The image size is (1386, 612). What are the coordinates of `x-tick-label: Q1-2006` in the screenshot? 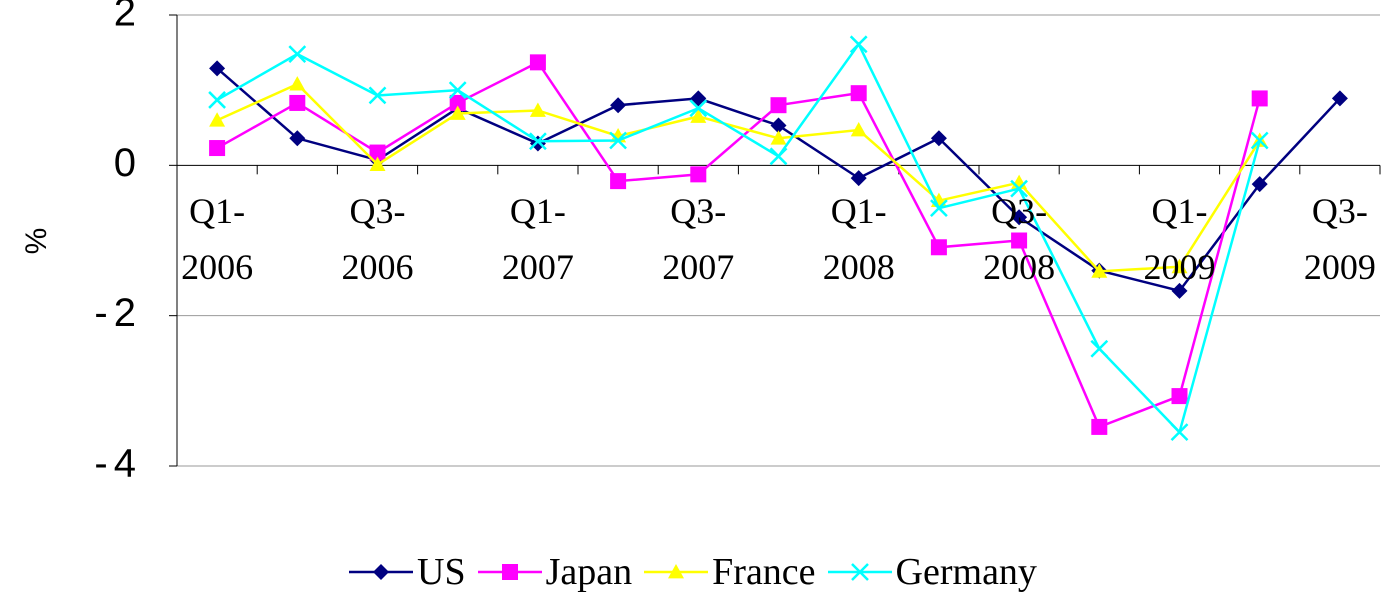 It's located at (217, 239).